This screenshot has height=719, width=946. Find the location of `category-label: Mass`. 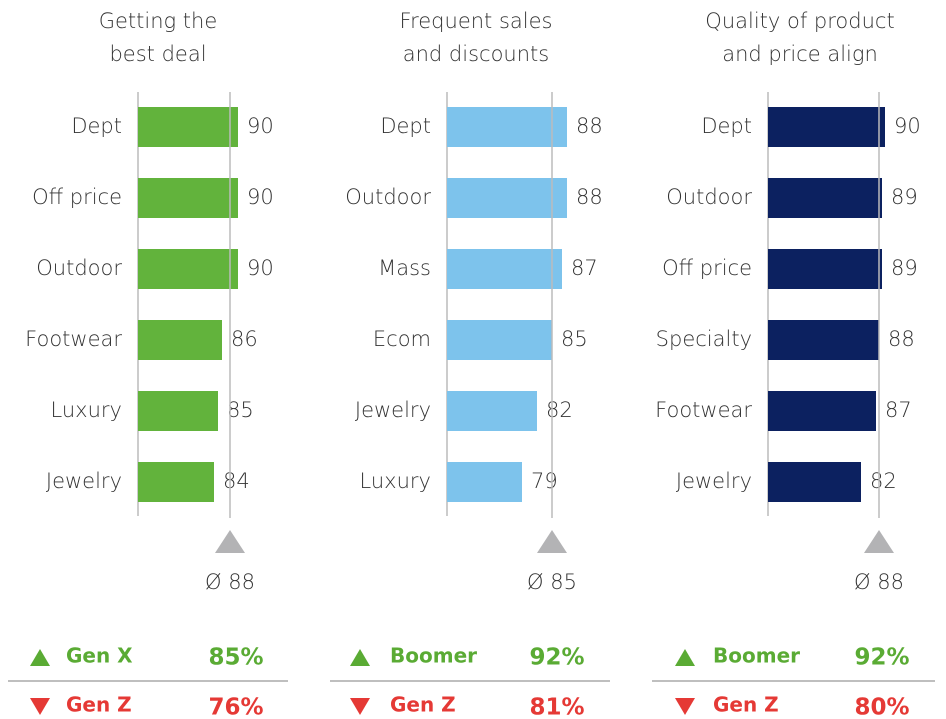

category-label: Mass is located at coordinates (404, 268).